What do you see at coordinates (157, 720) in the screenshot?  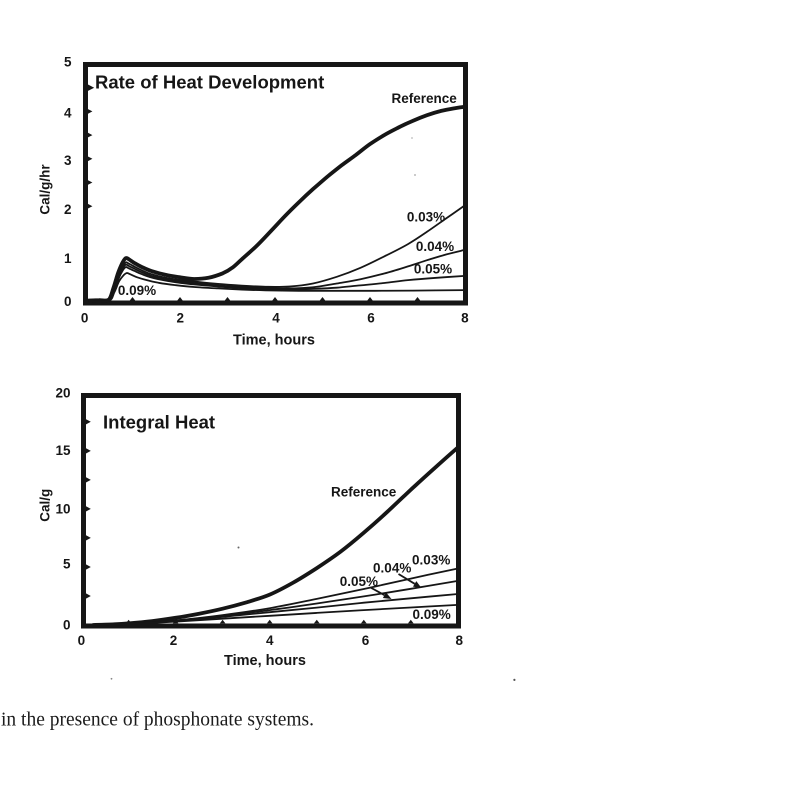 I see `svg-text:in the presence of phosphonate: in the presence of phosphonate systems.` at bounding box center [157, 720].